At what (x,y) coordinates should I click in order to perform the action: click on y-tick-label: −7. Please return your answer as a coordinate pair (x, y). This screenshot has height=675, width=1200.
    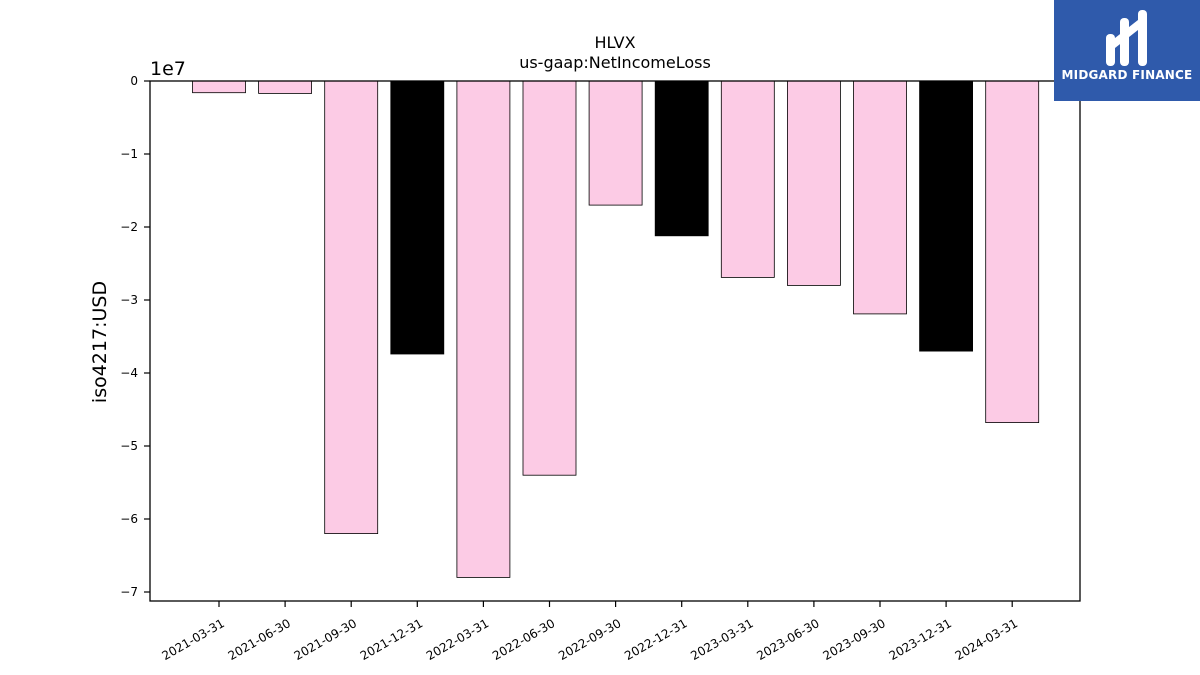
    Looking at the image, I should click on (129, 592).